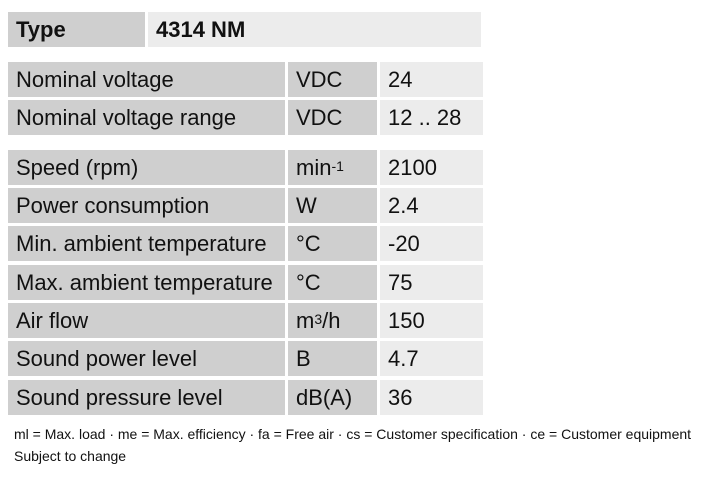 This screenshot has width=705, height=499. What do you see at coordinates (431, 167) in the screenshot?
I see `spec-value: 2100` at bounding box center [431, 167].